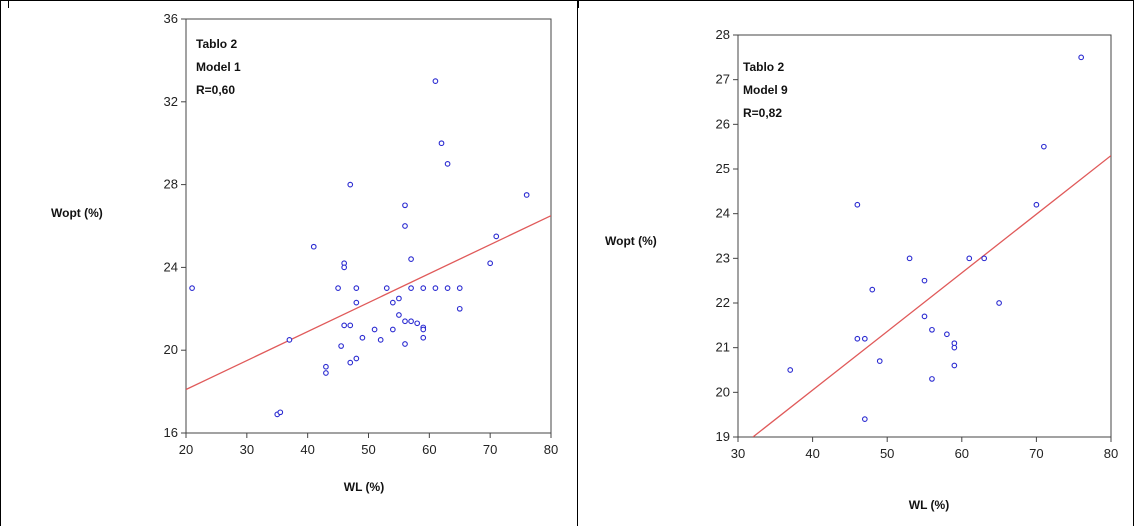 The width and height of the screenshot is (1134, 527). Describe the element at coordinates (723, 123) in the screenshot. I see `y-tick-label: 26` at that location.